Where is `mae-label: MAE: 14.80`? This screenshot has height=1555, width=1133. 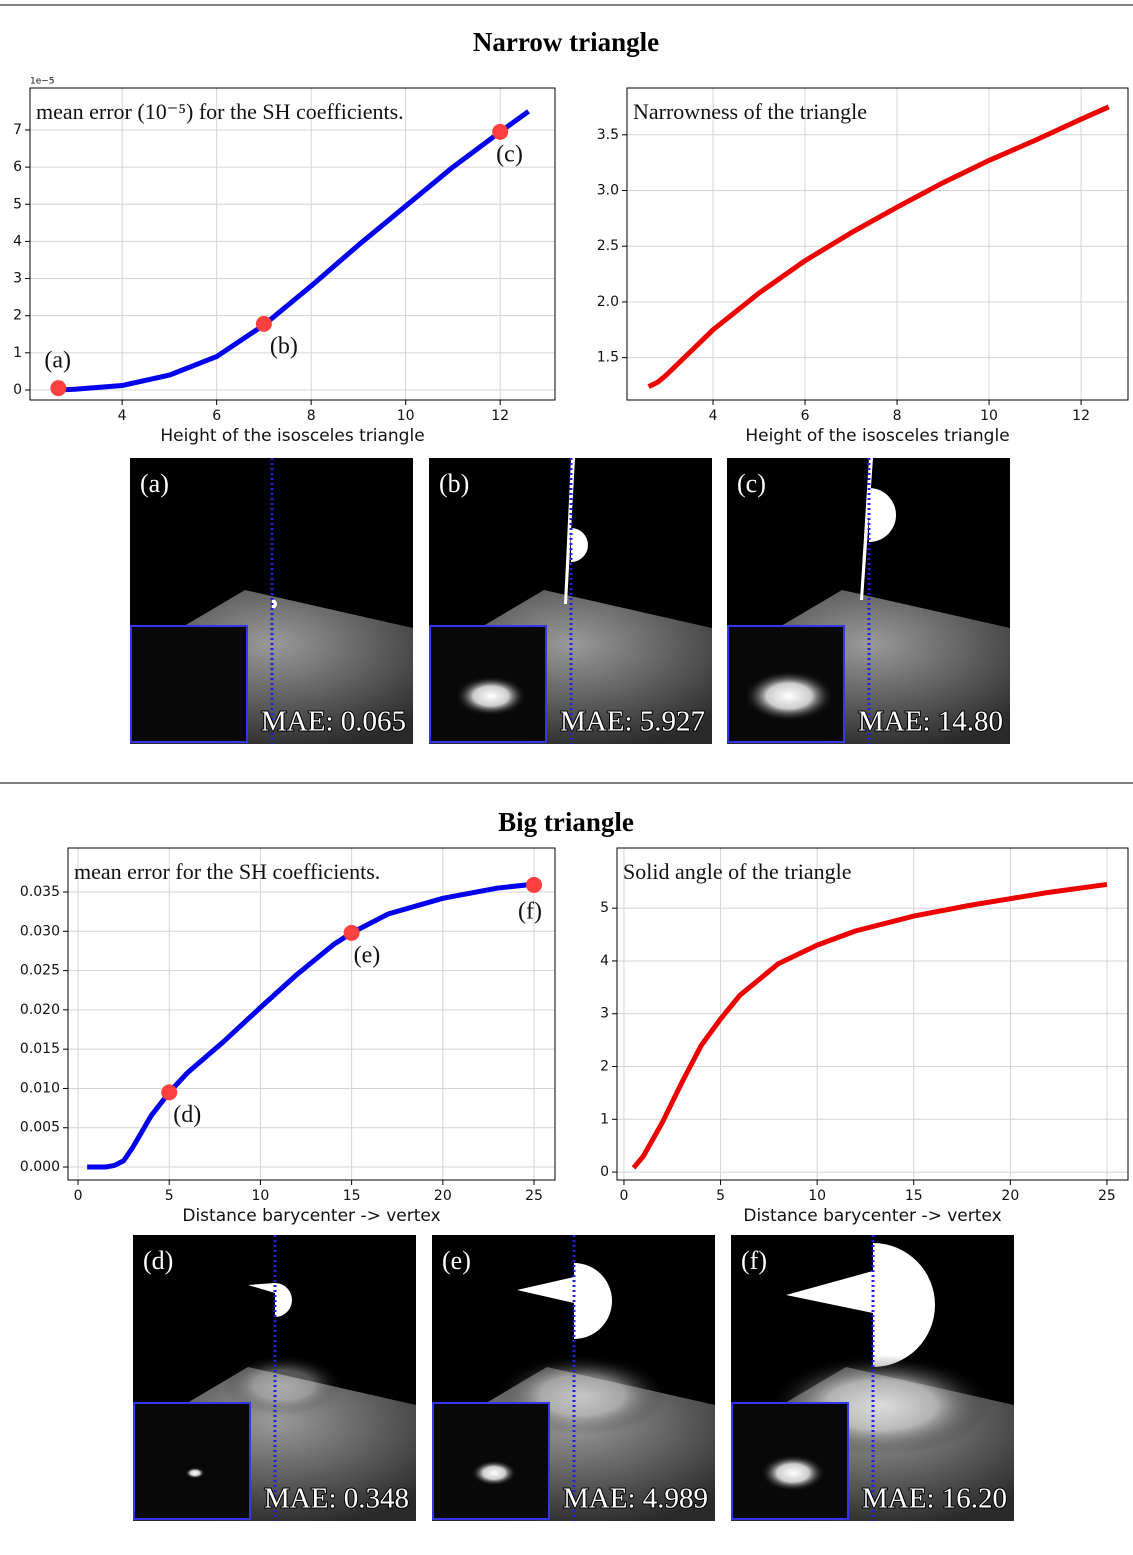
mae-label: MAE: 14.80 is located at coordinates (930, 722).